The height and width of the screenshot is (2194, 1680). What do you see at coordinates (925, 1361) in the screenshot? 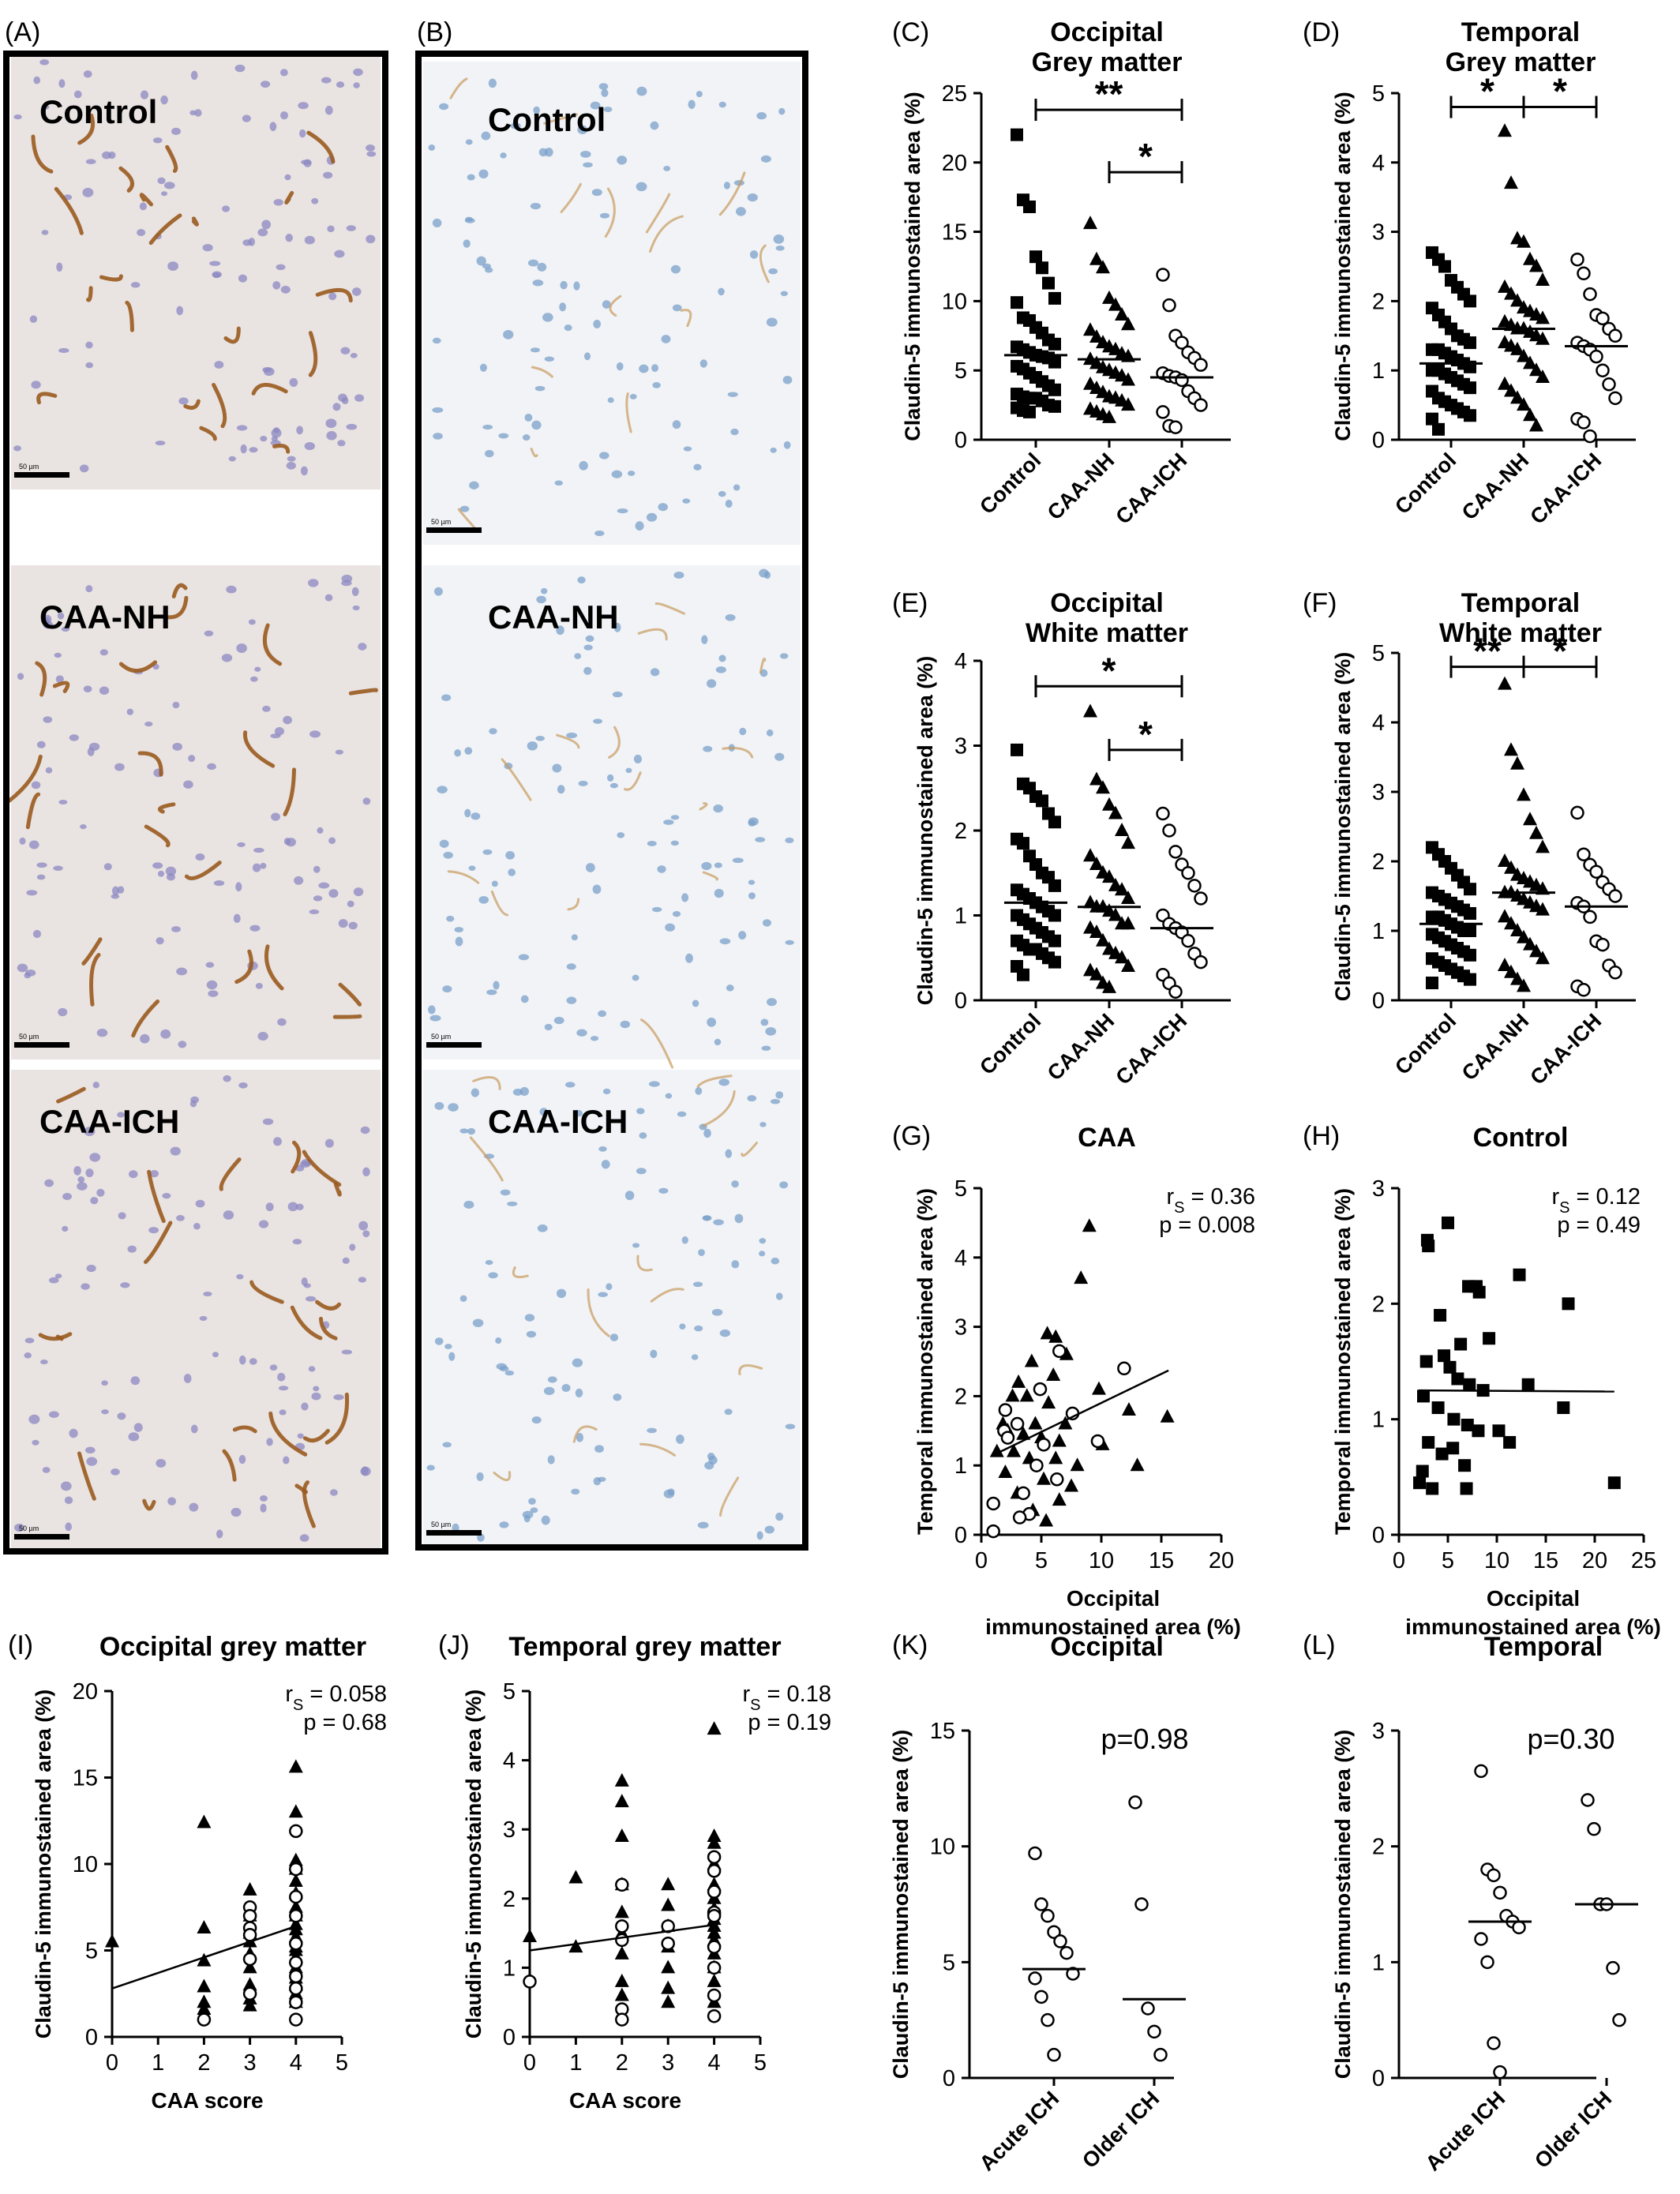
I see `y-axis-label: Temporal immunostained area (%)` at bounding box center [925, 1361].